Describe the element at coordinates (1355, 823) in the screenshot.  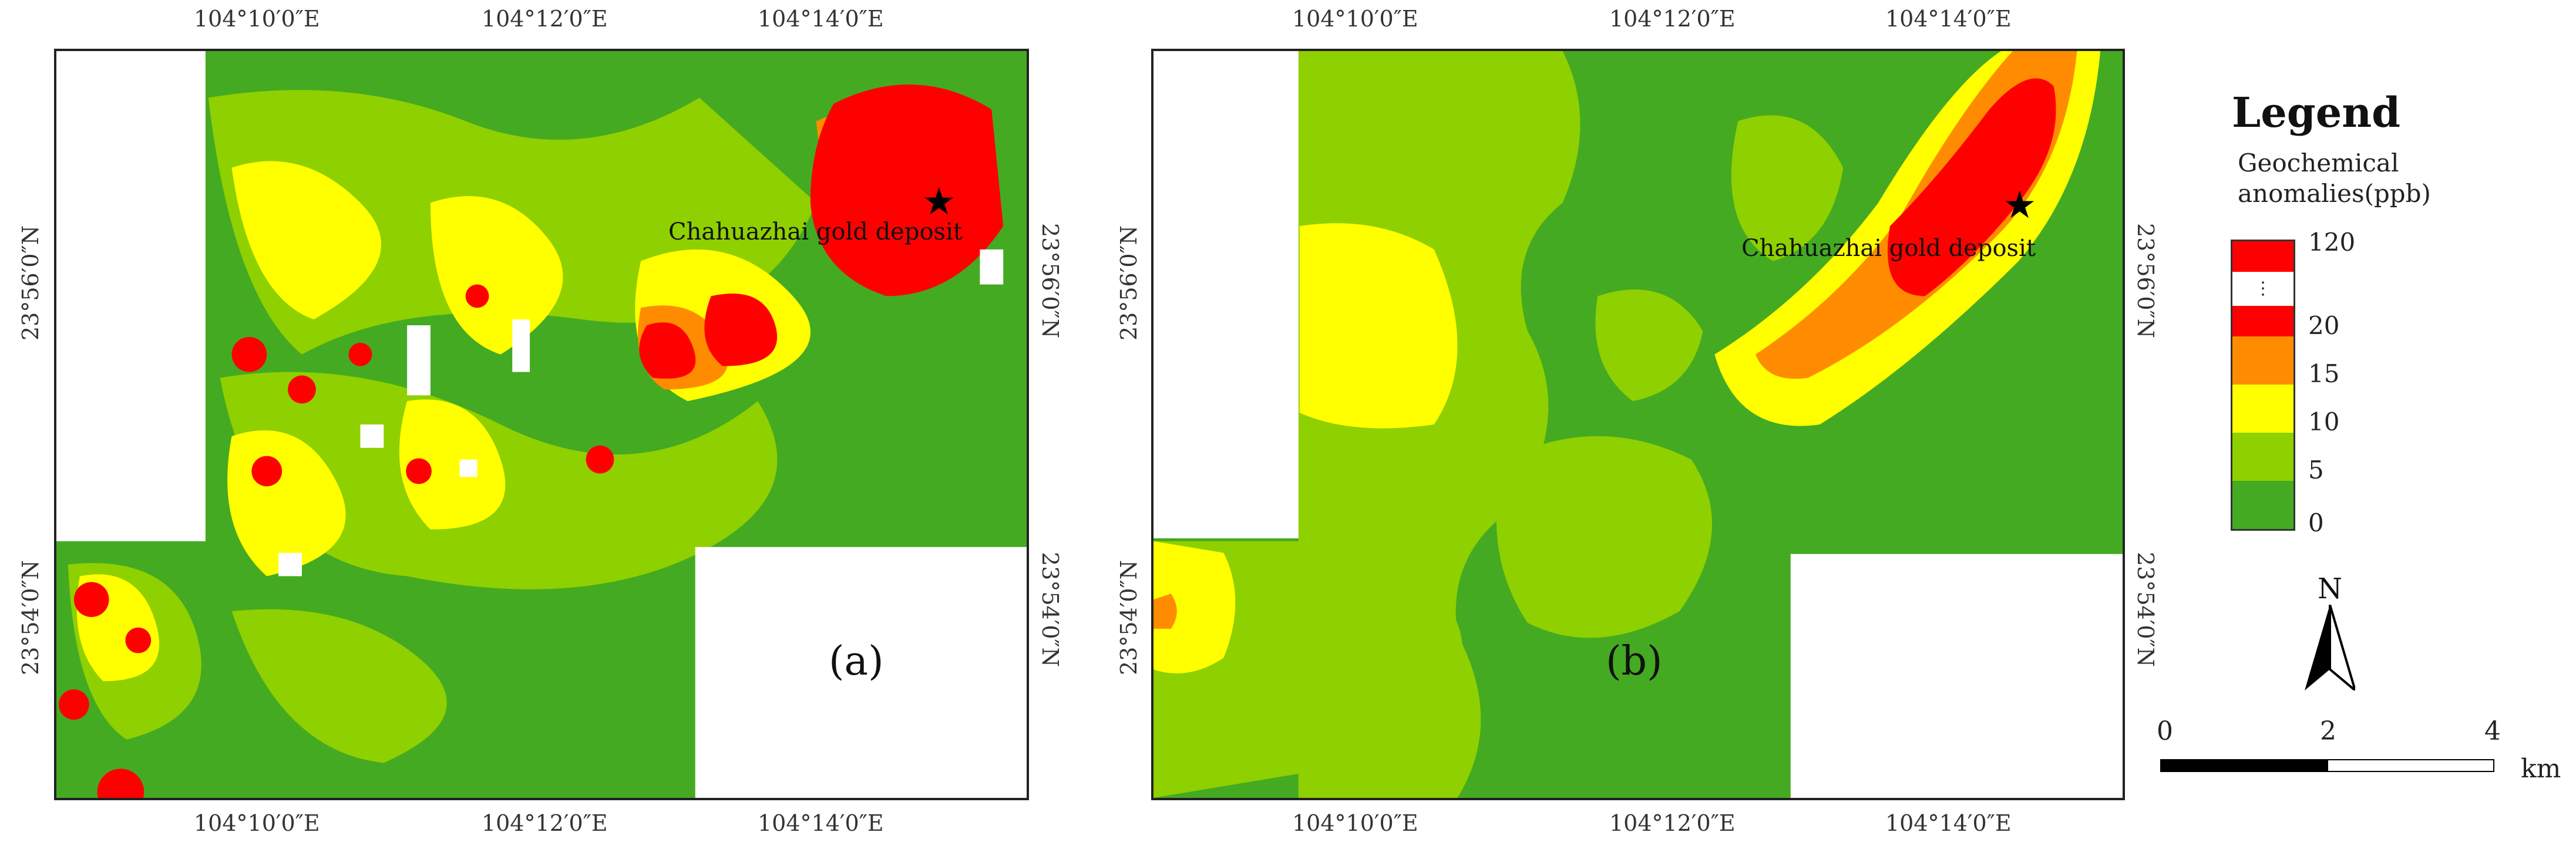
I see `panel-b-bottom-tick-1: 104°10′0″E` at that location.